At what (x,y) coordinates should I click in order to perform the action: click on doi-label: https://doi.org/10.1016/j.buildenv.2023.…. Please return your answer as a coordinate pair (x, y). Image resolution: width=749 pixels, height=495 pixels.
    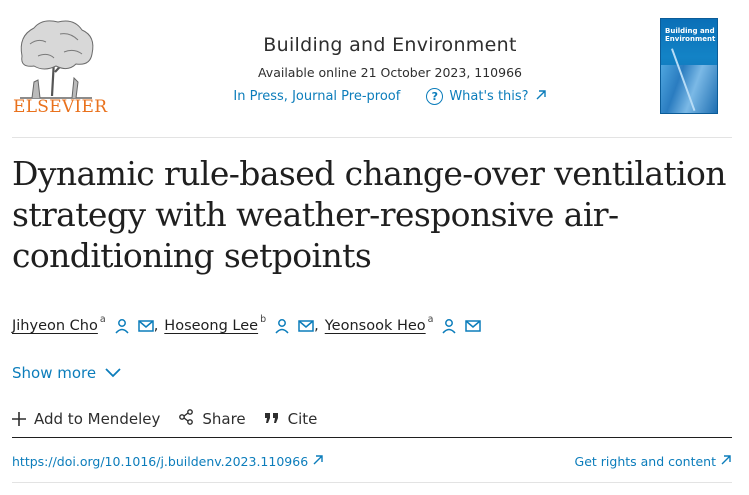
    Looking at the image, I should click on (160, 461).